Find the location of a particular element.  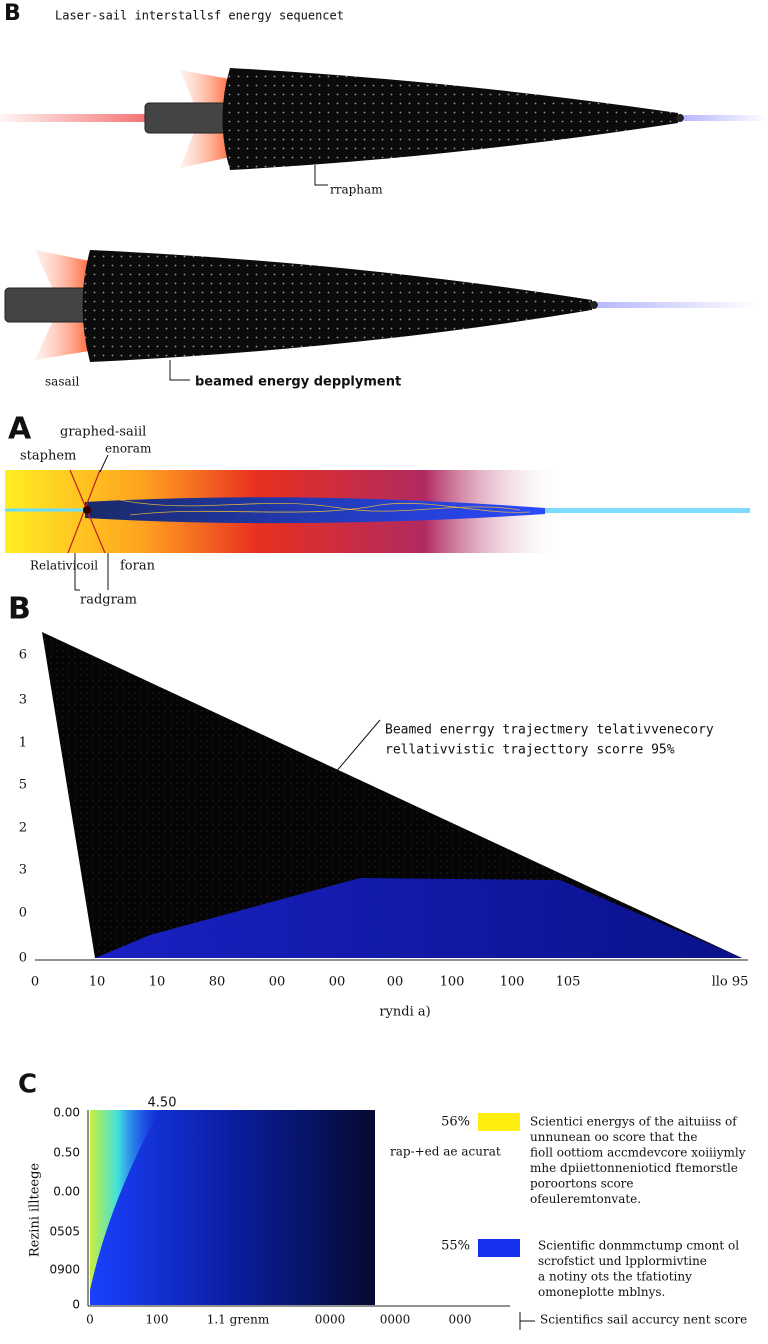

bracket is located at coordinates (527, 1321).